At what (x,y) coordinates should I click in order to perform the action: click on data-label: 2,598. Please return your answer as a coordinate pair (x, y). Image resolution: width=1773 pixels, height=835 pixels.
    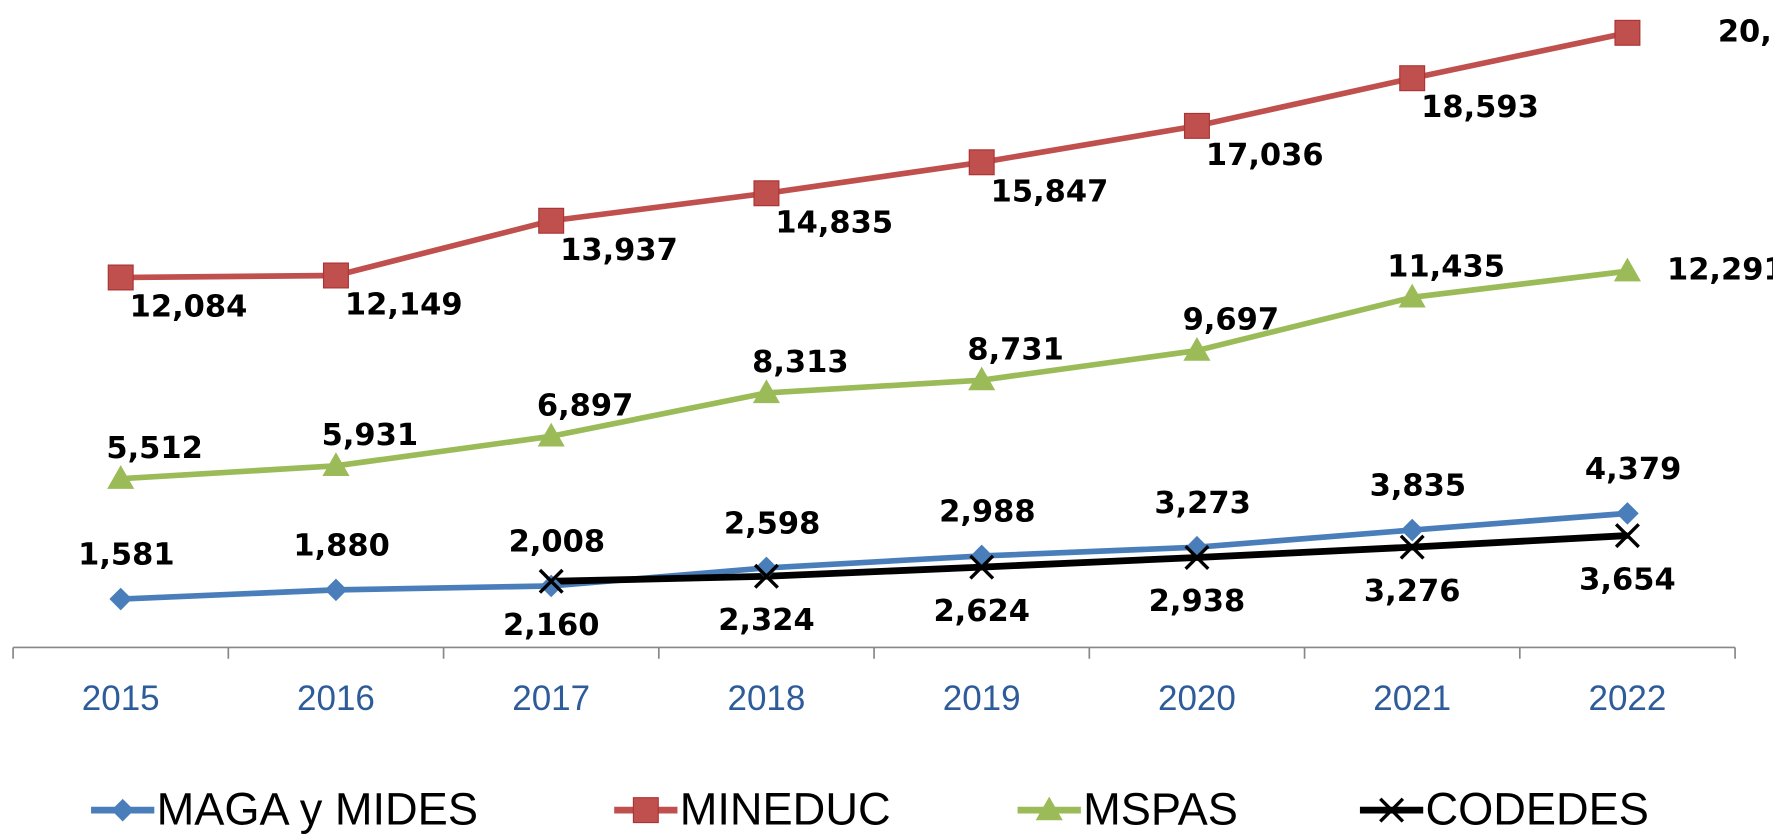
    Looking at the image, I should click on (772, 523).